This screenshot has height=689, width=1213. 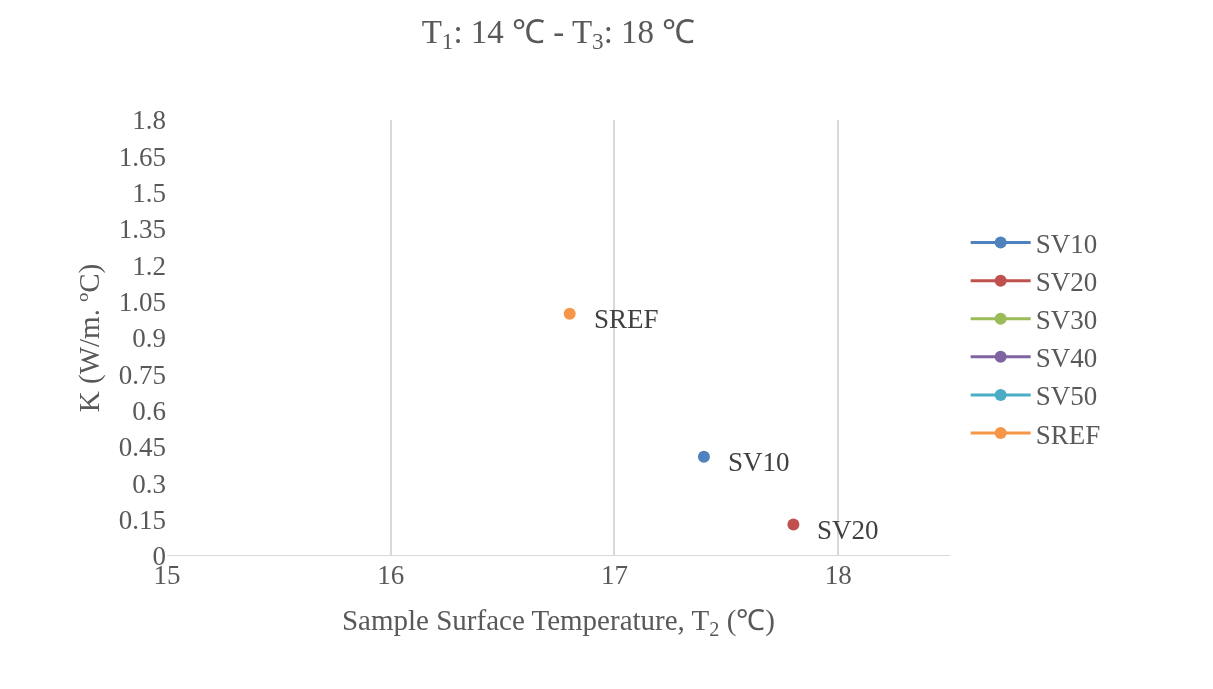 What do you see at coordinates (626, 319) in the screenshot?
I see `text: SREF` at bounding box center [626, 319].